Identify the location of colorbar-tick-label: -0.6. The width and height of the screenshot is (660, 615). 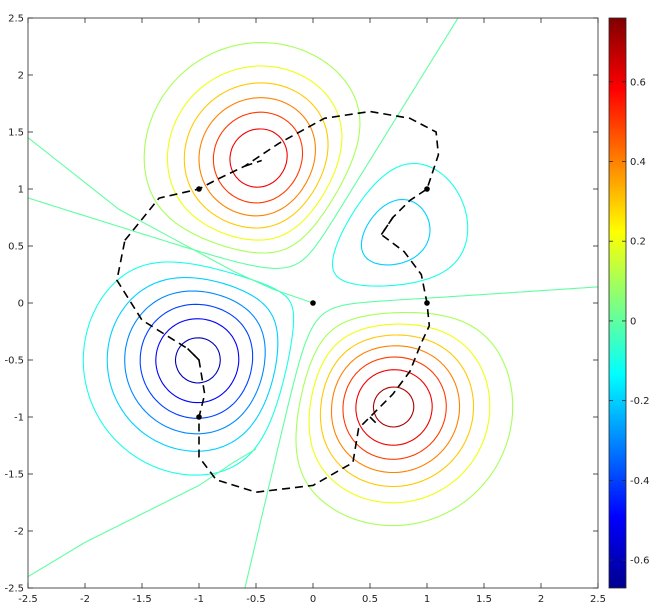
(640, 561).